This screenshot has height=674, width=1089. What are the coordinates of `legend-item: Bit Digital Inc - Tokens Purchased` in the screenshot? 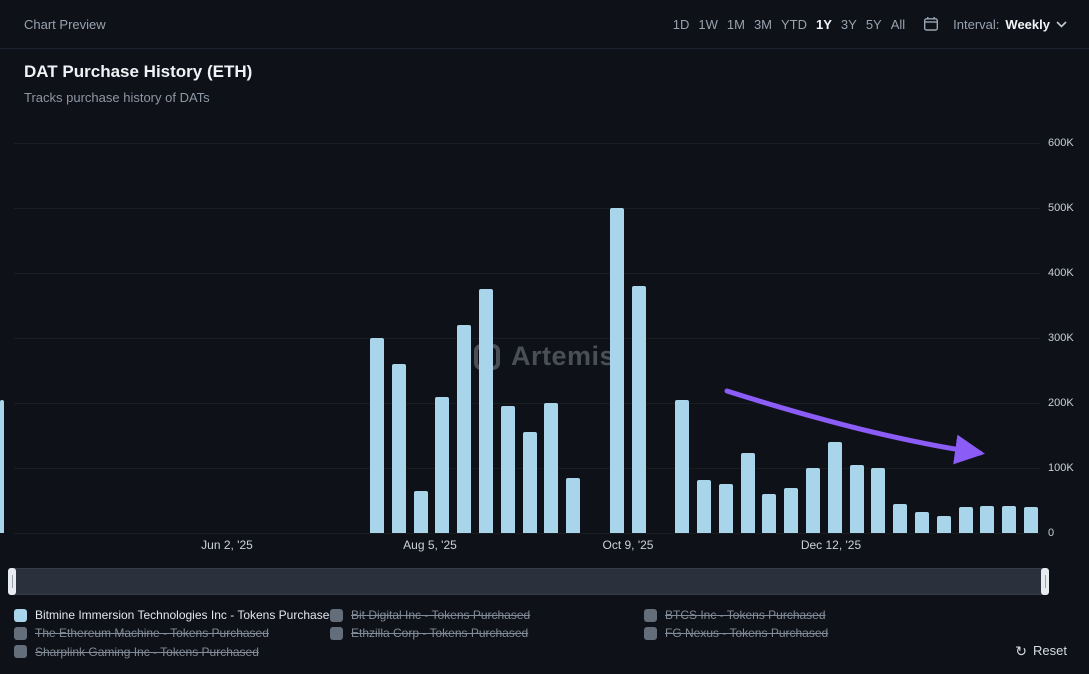 It's located at (430, 615).